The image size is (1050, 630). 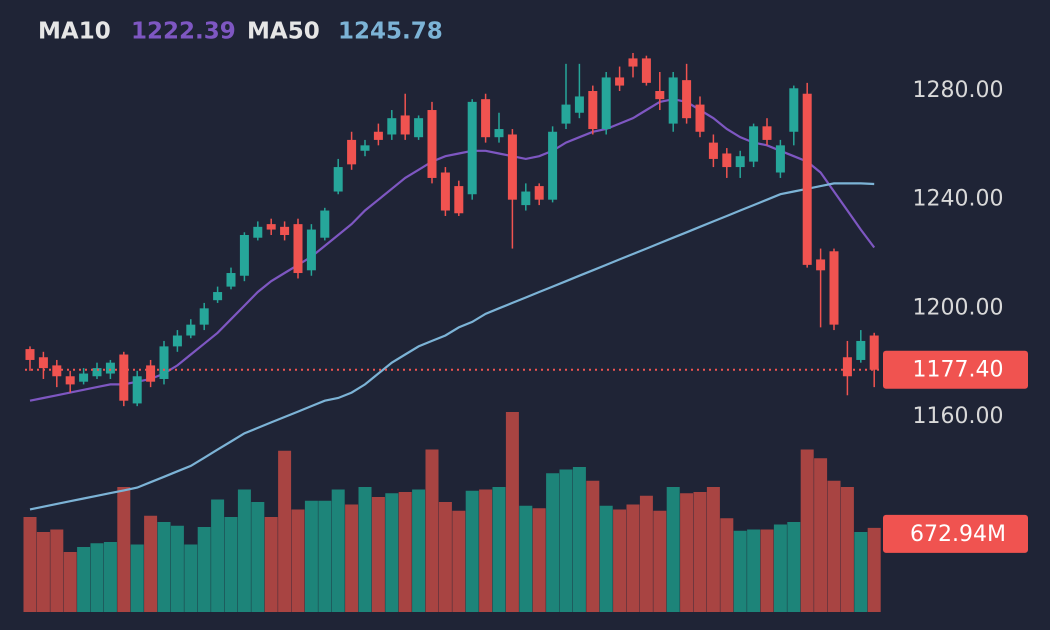 What do you see at coordinates (955, 369) in the screenshot?
I see `current-price-box` at bounding box center [955, 369].